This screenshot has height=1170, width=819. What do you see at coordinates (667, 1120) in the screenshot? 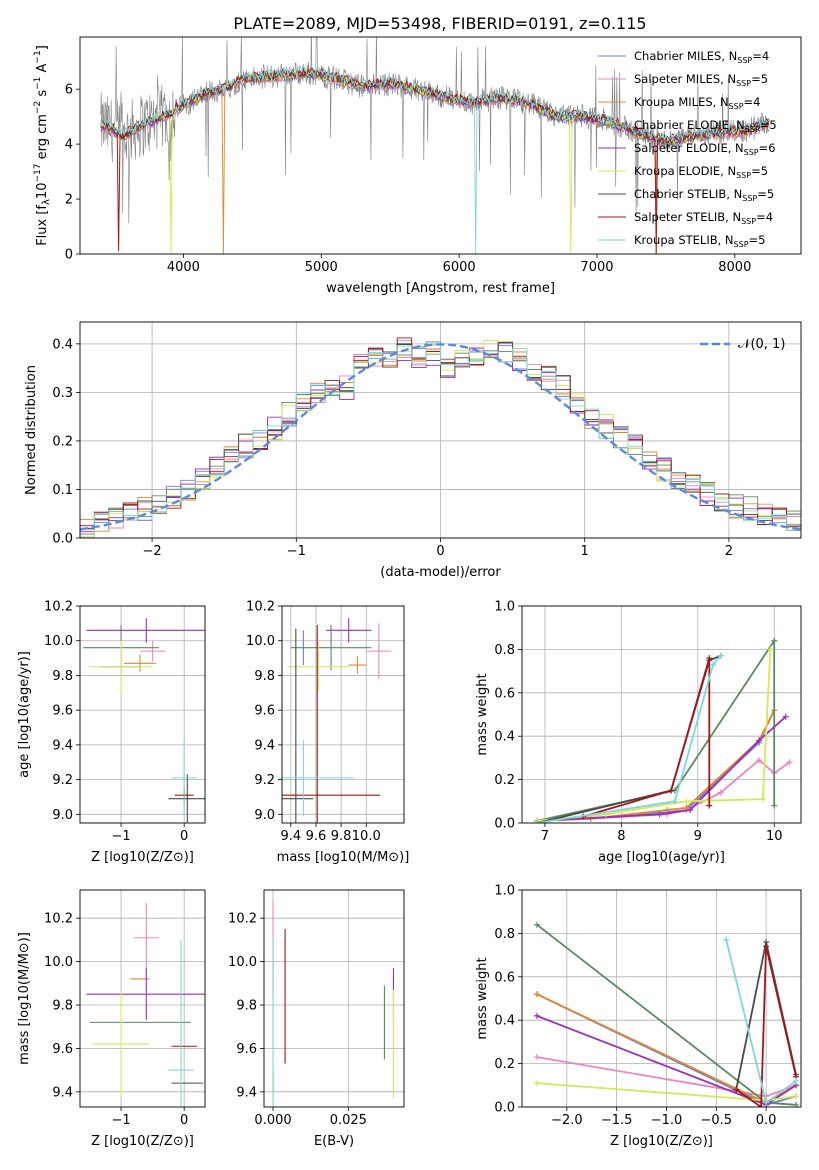
I see `x-tick-label: −1.0` at bounding box center [667, 1120].